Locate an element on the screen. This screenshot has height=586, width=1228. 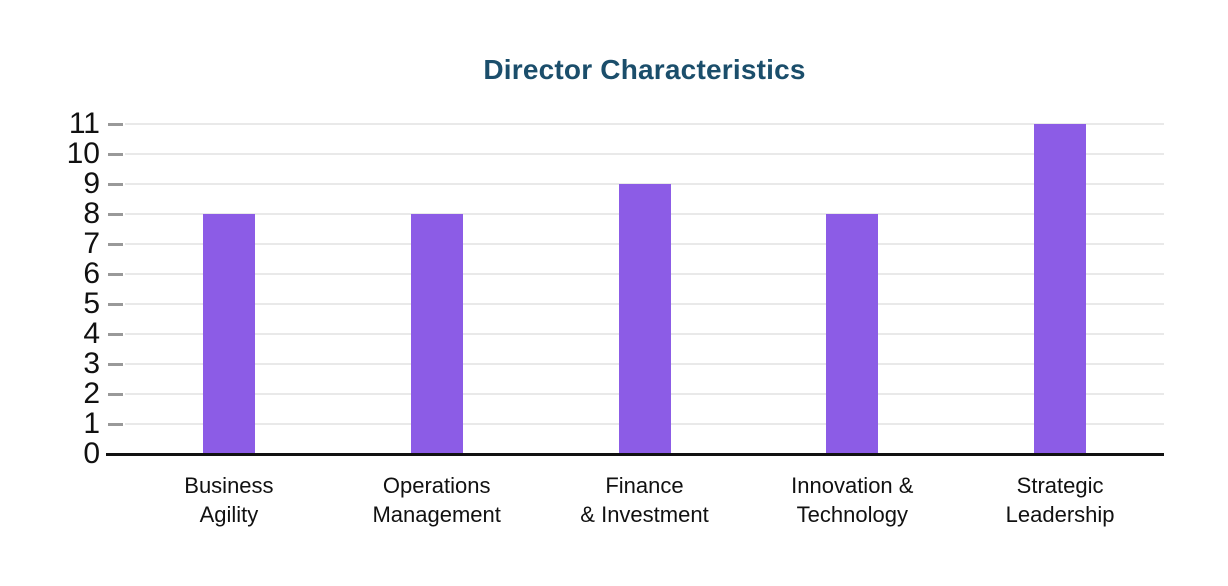
y-axis-tick-label: 2 is located at coordinates (91, 393).